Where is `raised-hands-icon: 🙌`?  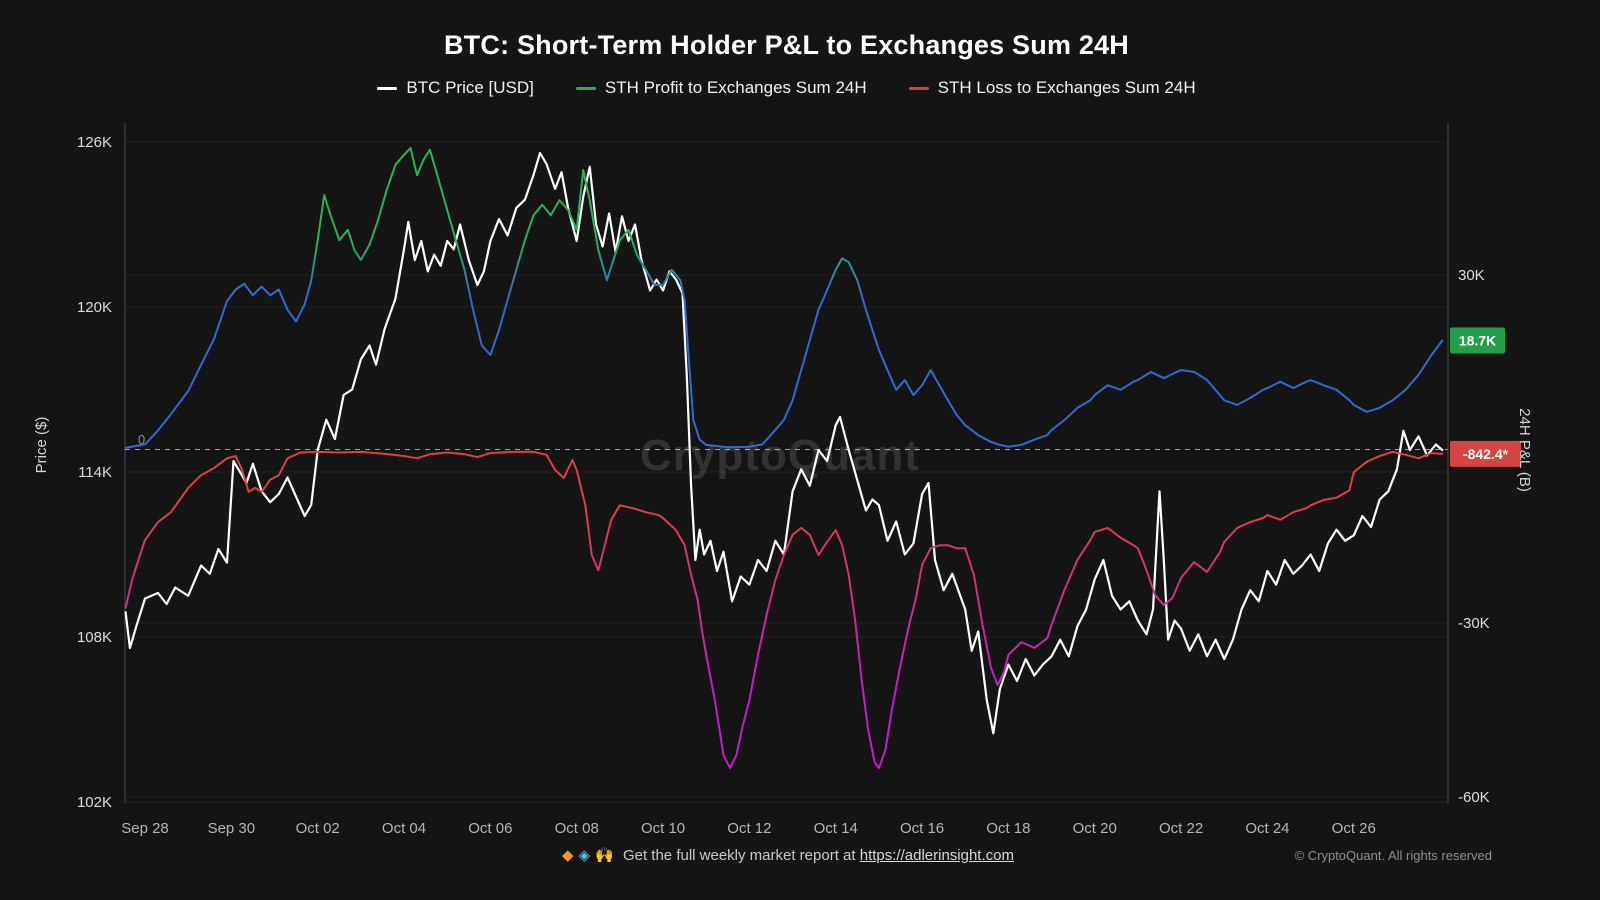 raised-hands-icon: 🙌 is located at coordinates (604, 855).